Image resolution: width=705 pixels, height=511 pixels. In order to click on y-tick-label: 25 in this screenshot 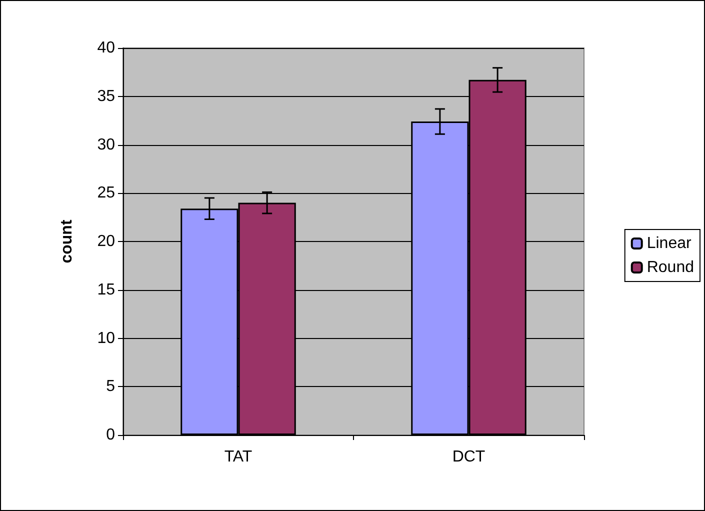, I will do `click(106, 193)`.